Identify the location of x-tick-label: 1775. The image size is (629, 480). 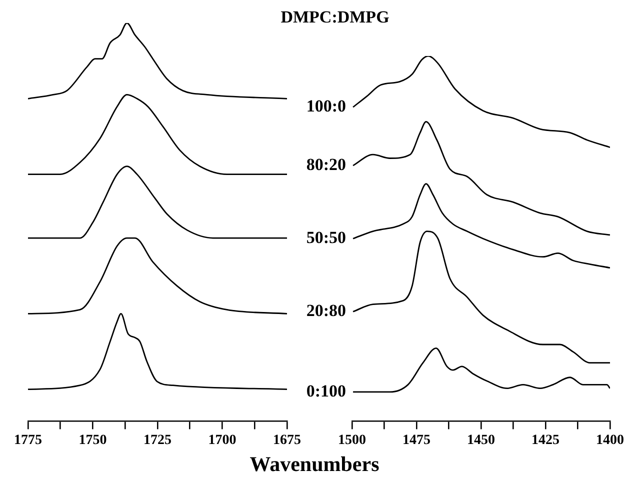
(28, 440).